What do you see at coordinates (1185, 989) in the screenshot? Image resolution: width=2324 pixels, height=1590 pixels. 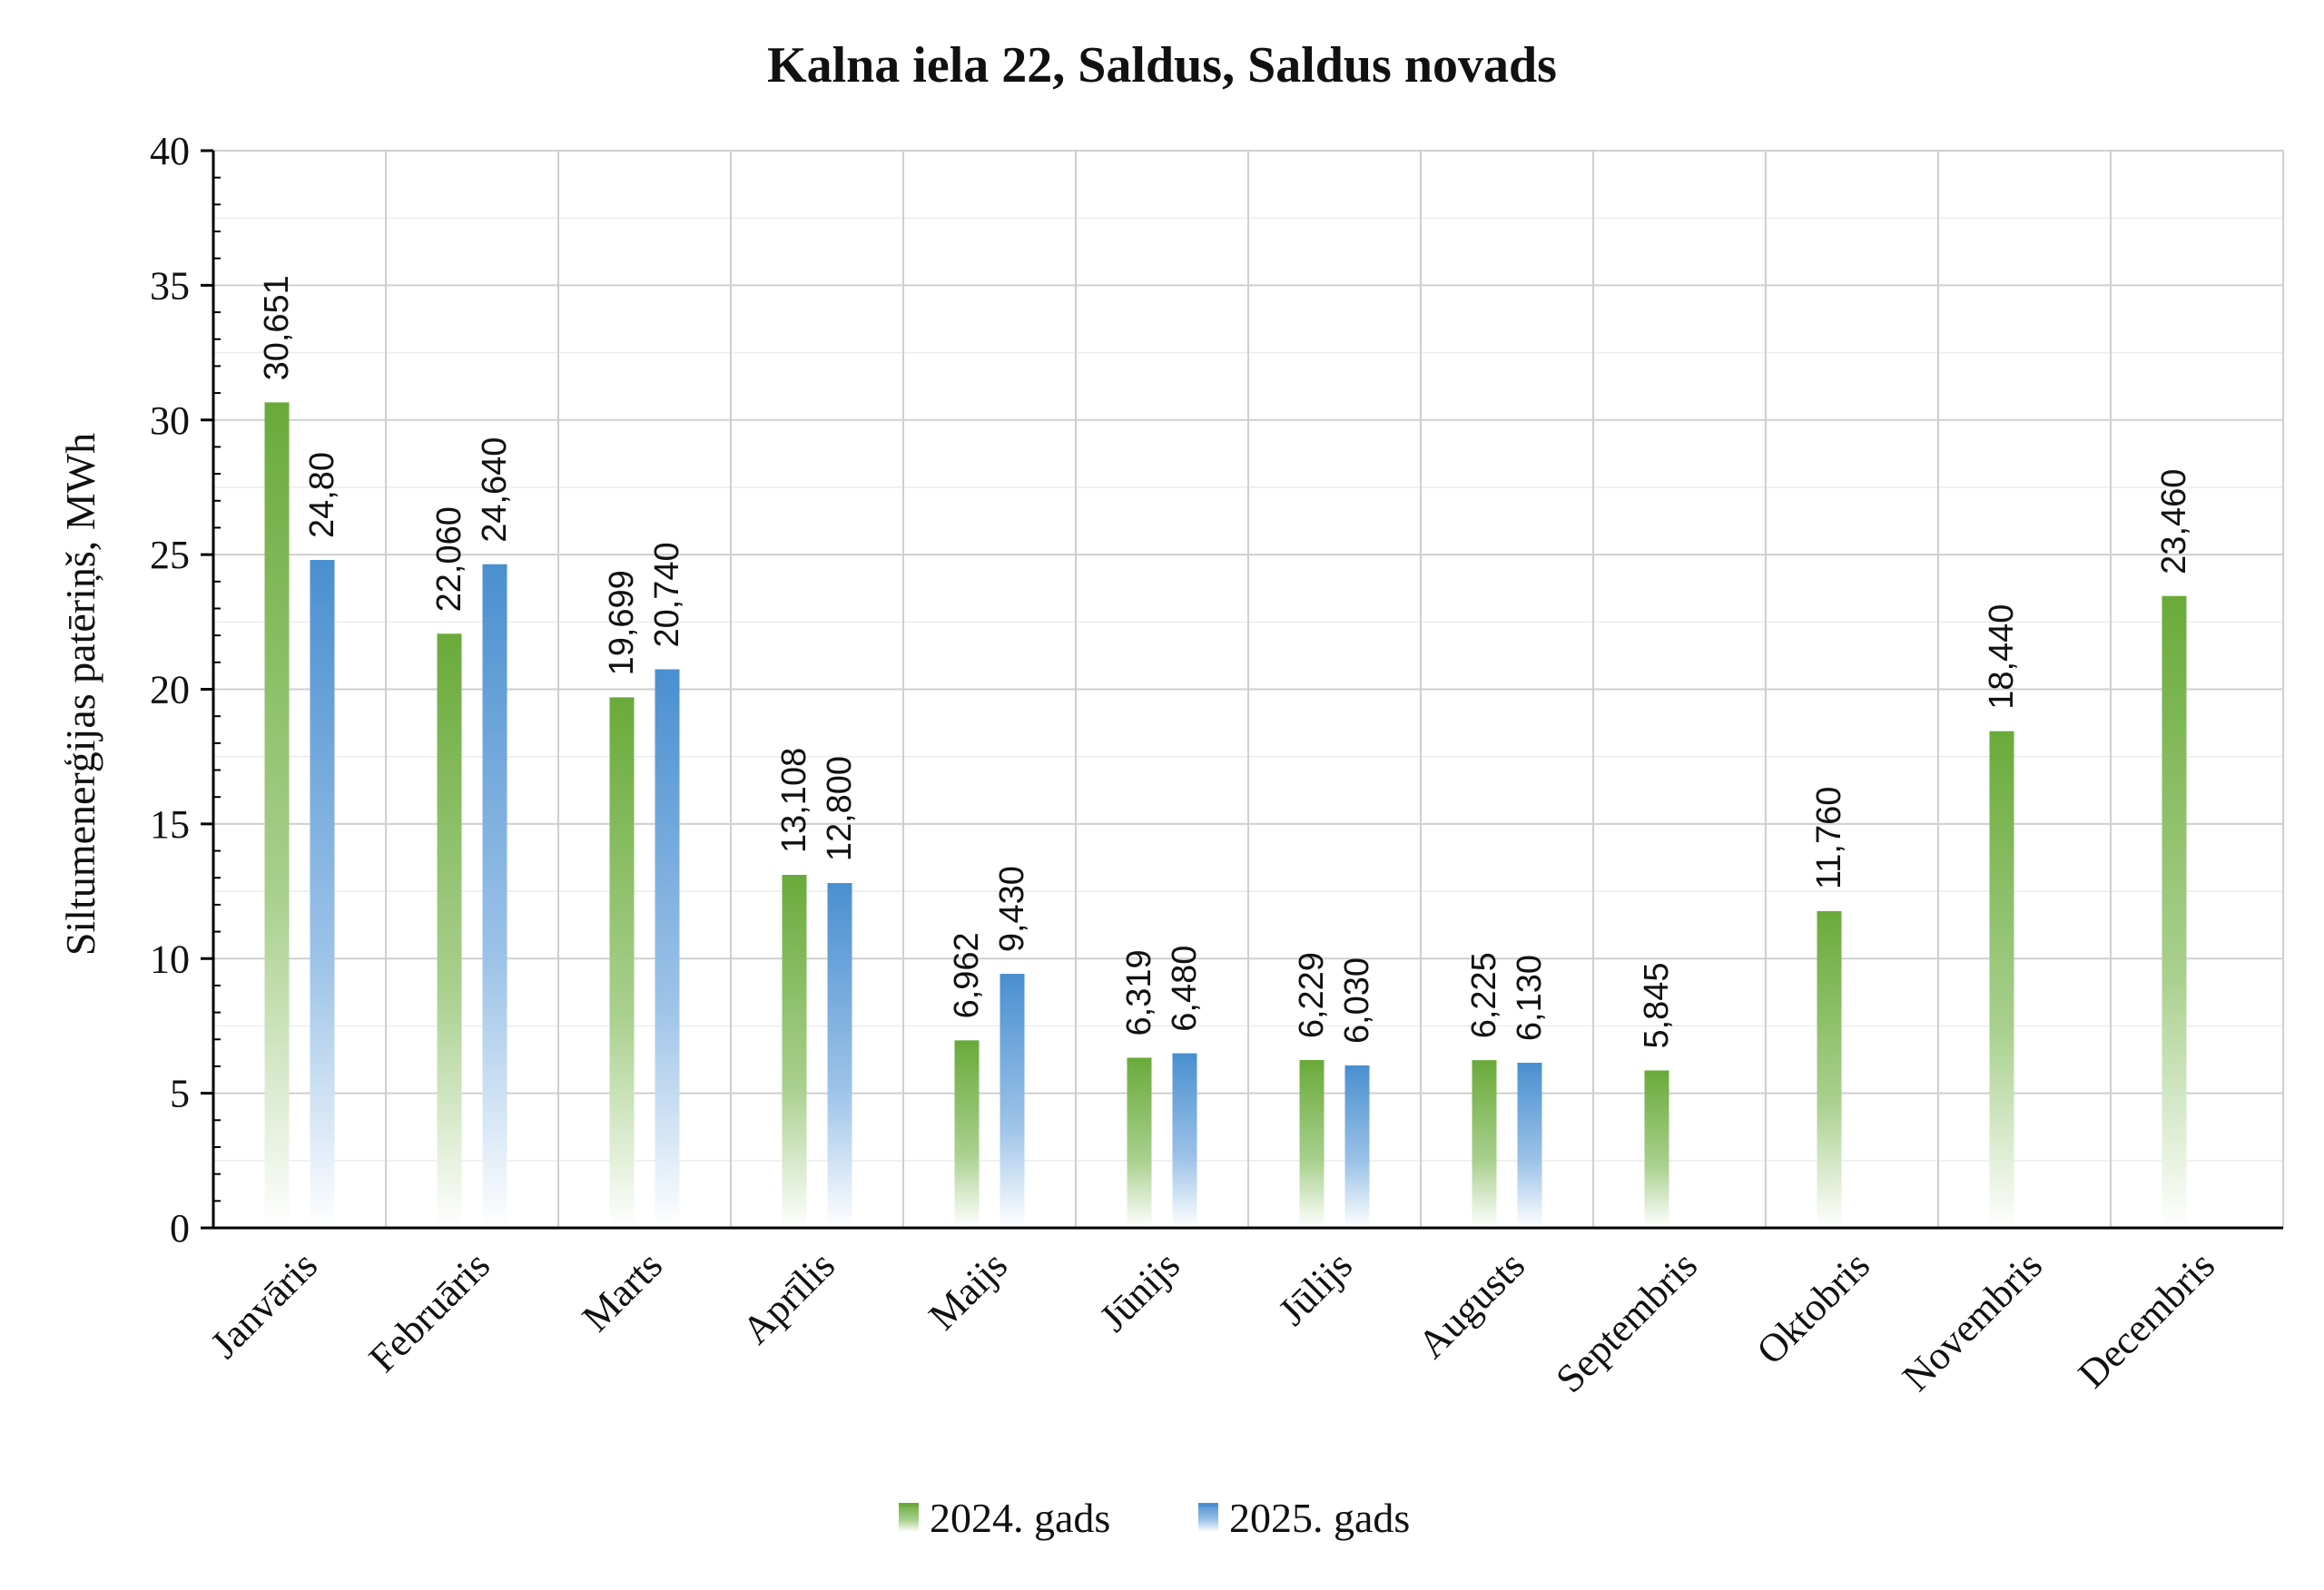 I see `data-label: 6,480` at bounding box center [1185, 989].